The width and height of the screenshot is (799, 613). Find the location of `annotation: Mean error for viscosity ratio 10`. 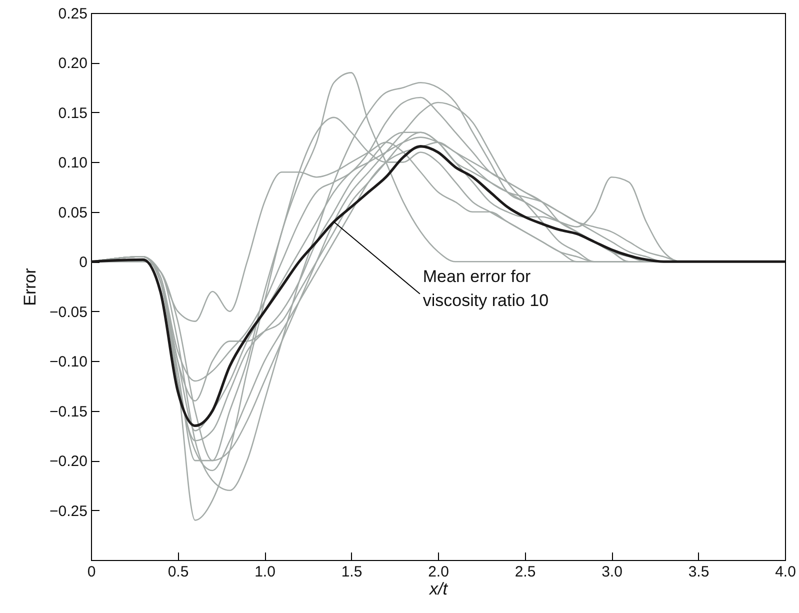

annotation: Mean error for viscosity ratio 10 is located at coordinates (485, 288).